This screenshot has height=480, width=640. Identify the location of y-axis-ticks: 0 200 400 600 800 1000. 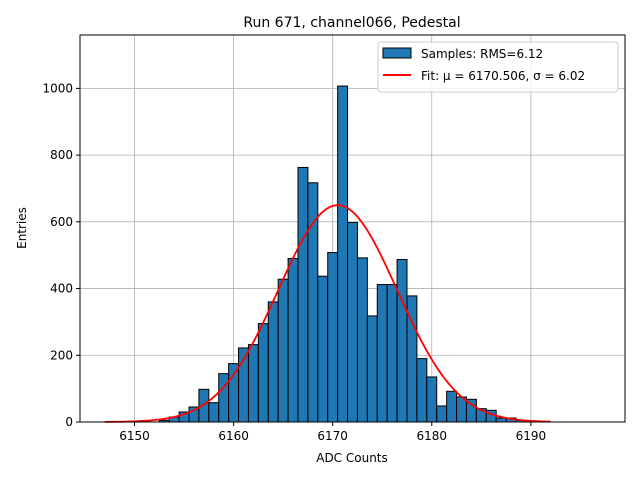
(61, 255).